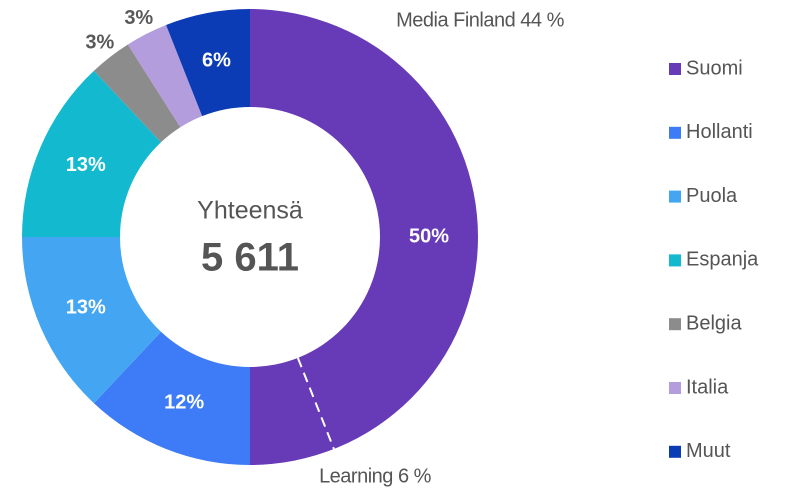 The height and width of the screenshot is (495, 809). What do you see at coordinates (707, 387) in the screenshot?
I see `legend-label: Italia` at bounding box center [707, 387].